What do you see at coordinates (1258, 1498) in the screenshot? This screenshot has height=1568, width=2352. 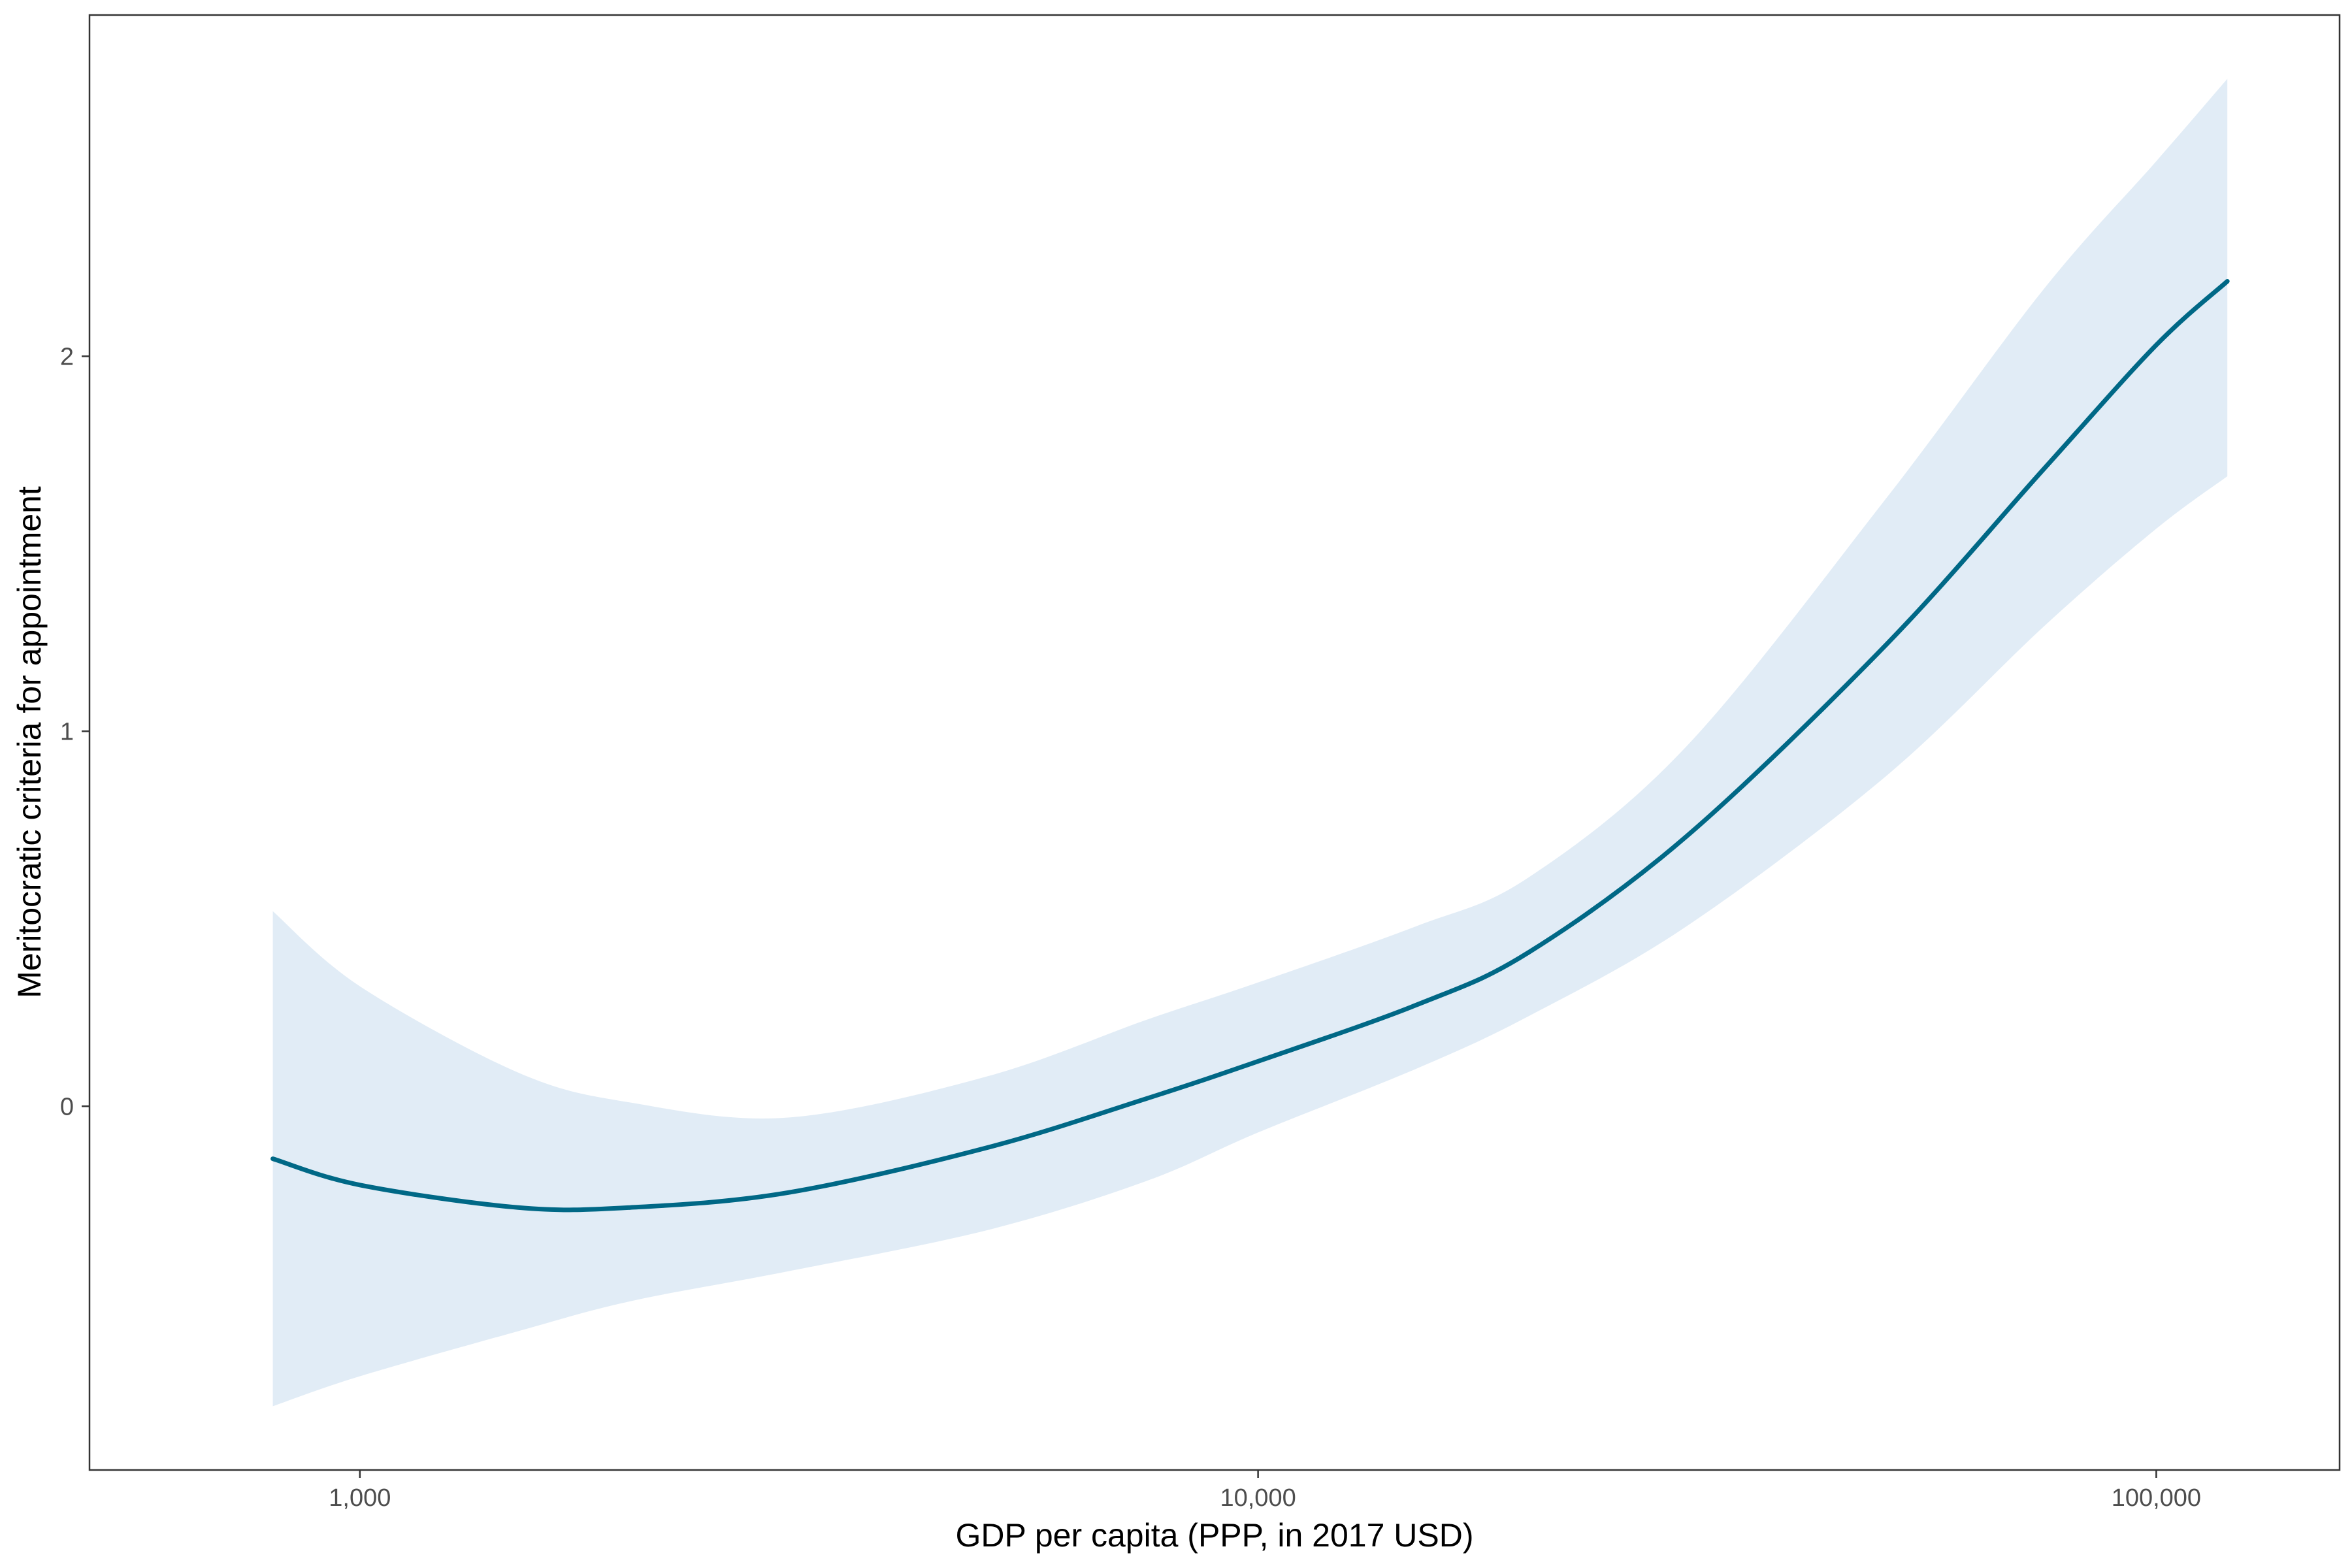 I see `x-tick-label: 10,000` at bounding box center [1258, 1498].